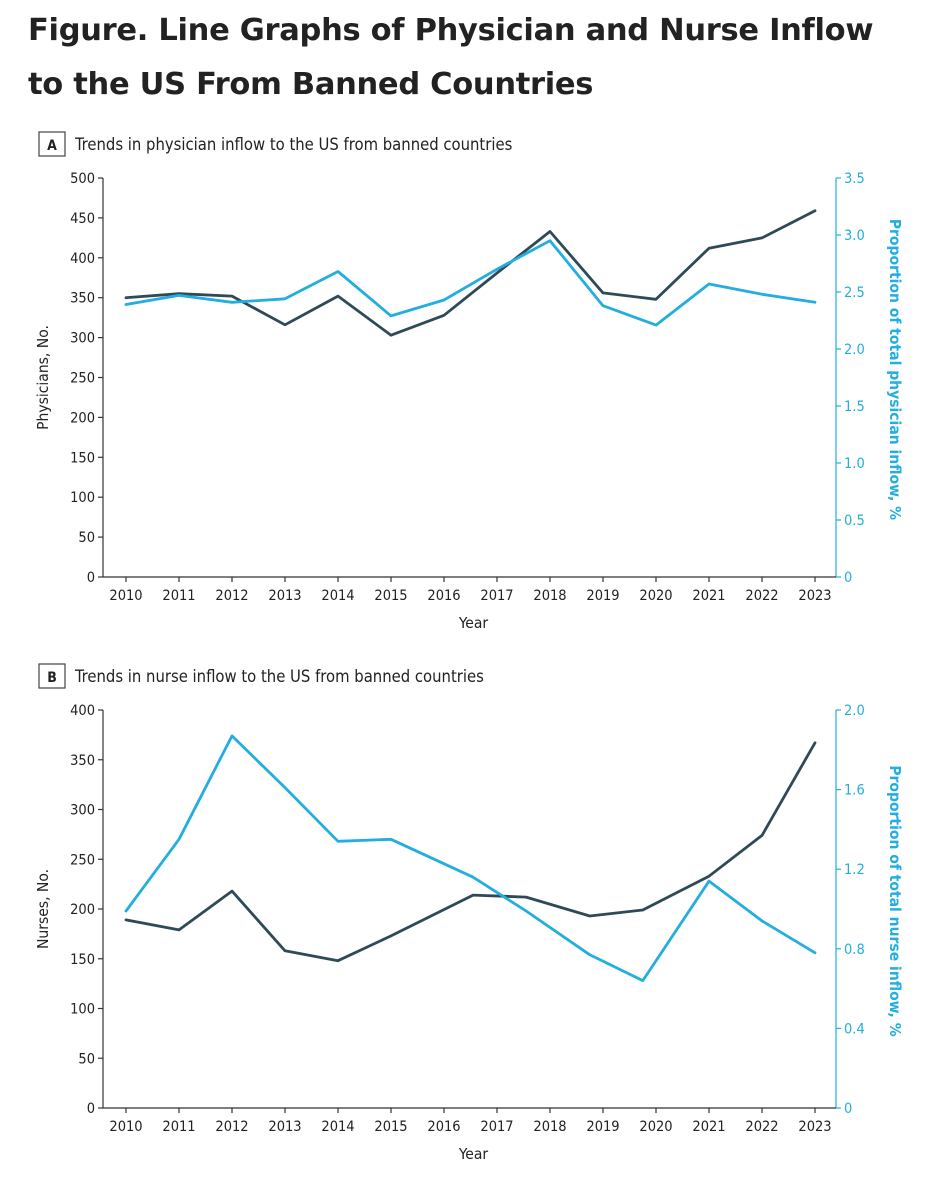 The width and height of the screenshot is (938, 1199). Describe the element at coordinates (470, 283) in the screenshot. I see `proportion-series-line` at that location.